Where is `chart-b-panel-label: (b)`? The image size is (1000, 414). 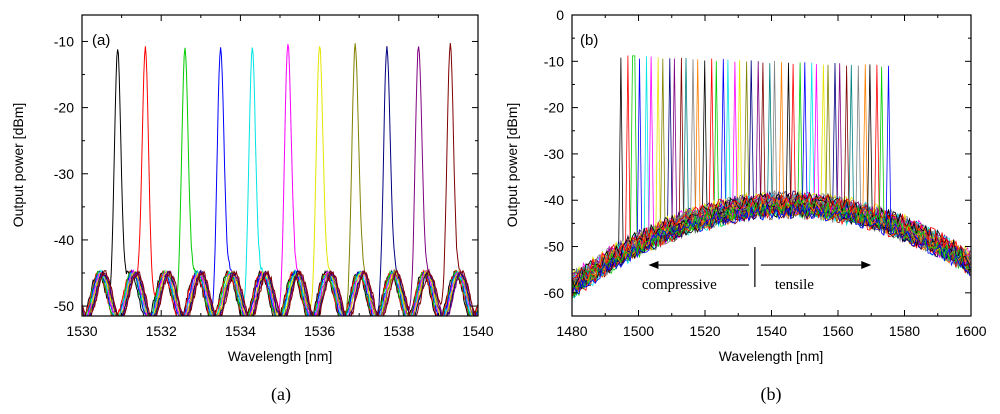
chart-b-panel-label: (b) is located at coordinates (589, 40).